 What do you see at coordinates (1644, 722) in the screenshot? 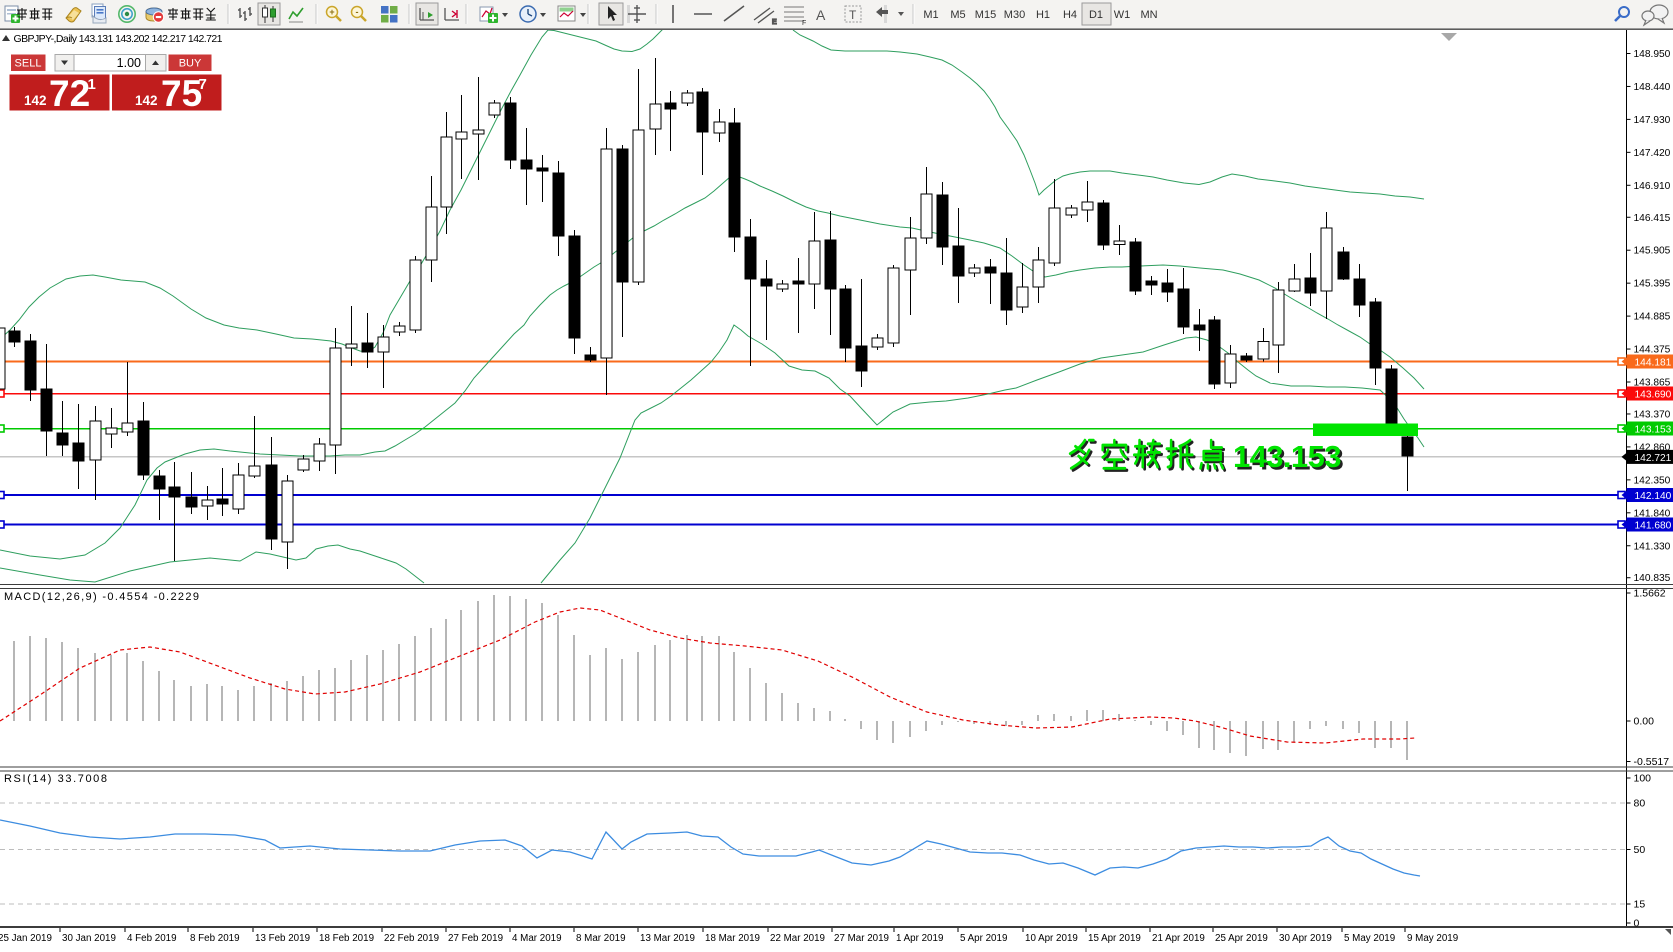
I see `svg-text: 0.00` at bounding box center [1644, 722].